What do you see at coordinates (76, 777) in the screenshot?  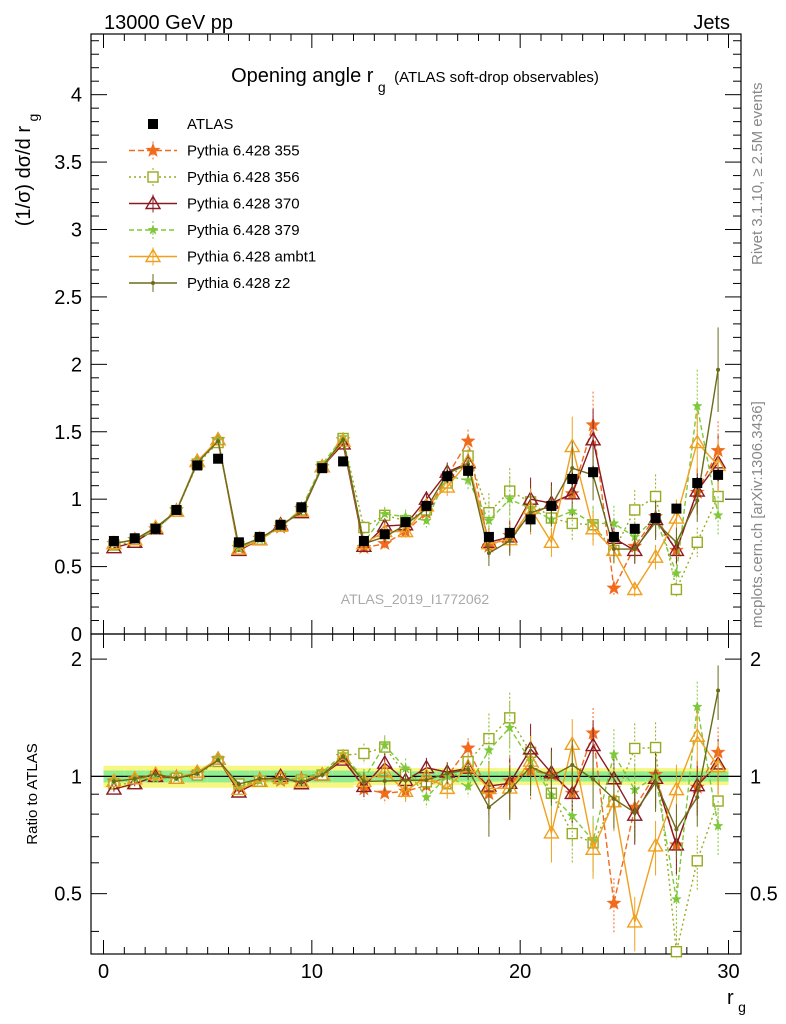 I see `ratio-y-tick-label: 1` at bounding box center [76, 777].